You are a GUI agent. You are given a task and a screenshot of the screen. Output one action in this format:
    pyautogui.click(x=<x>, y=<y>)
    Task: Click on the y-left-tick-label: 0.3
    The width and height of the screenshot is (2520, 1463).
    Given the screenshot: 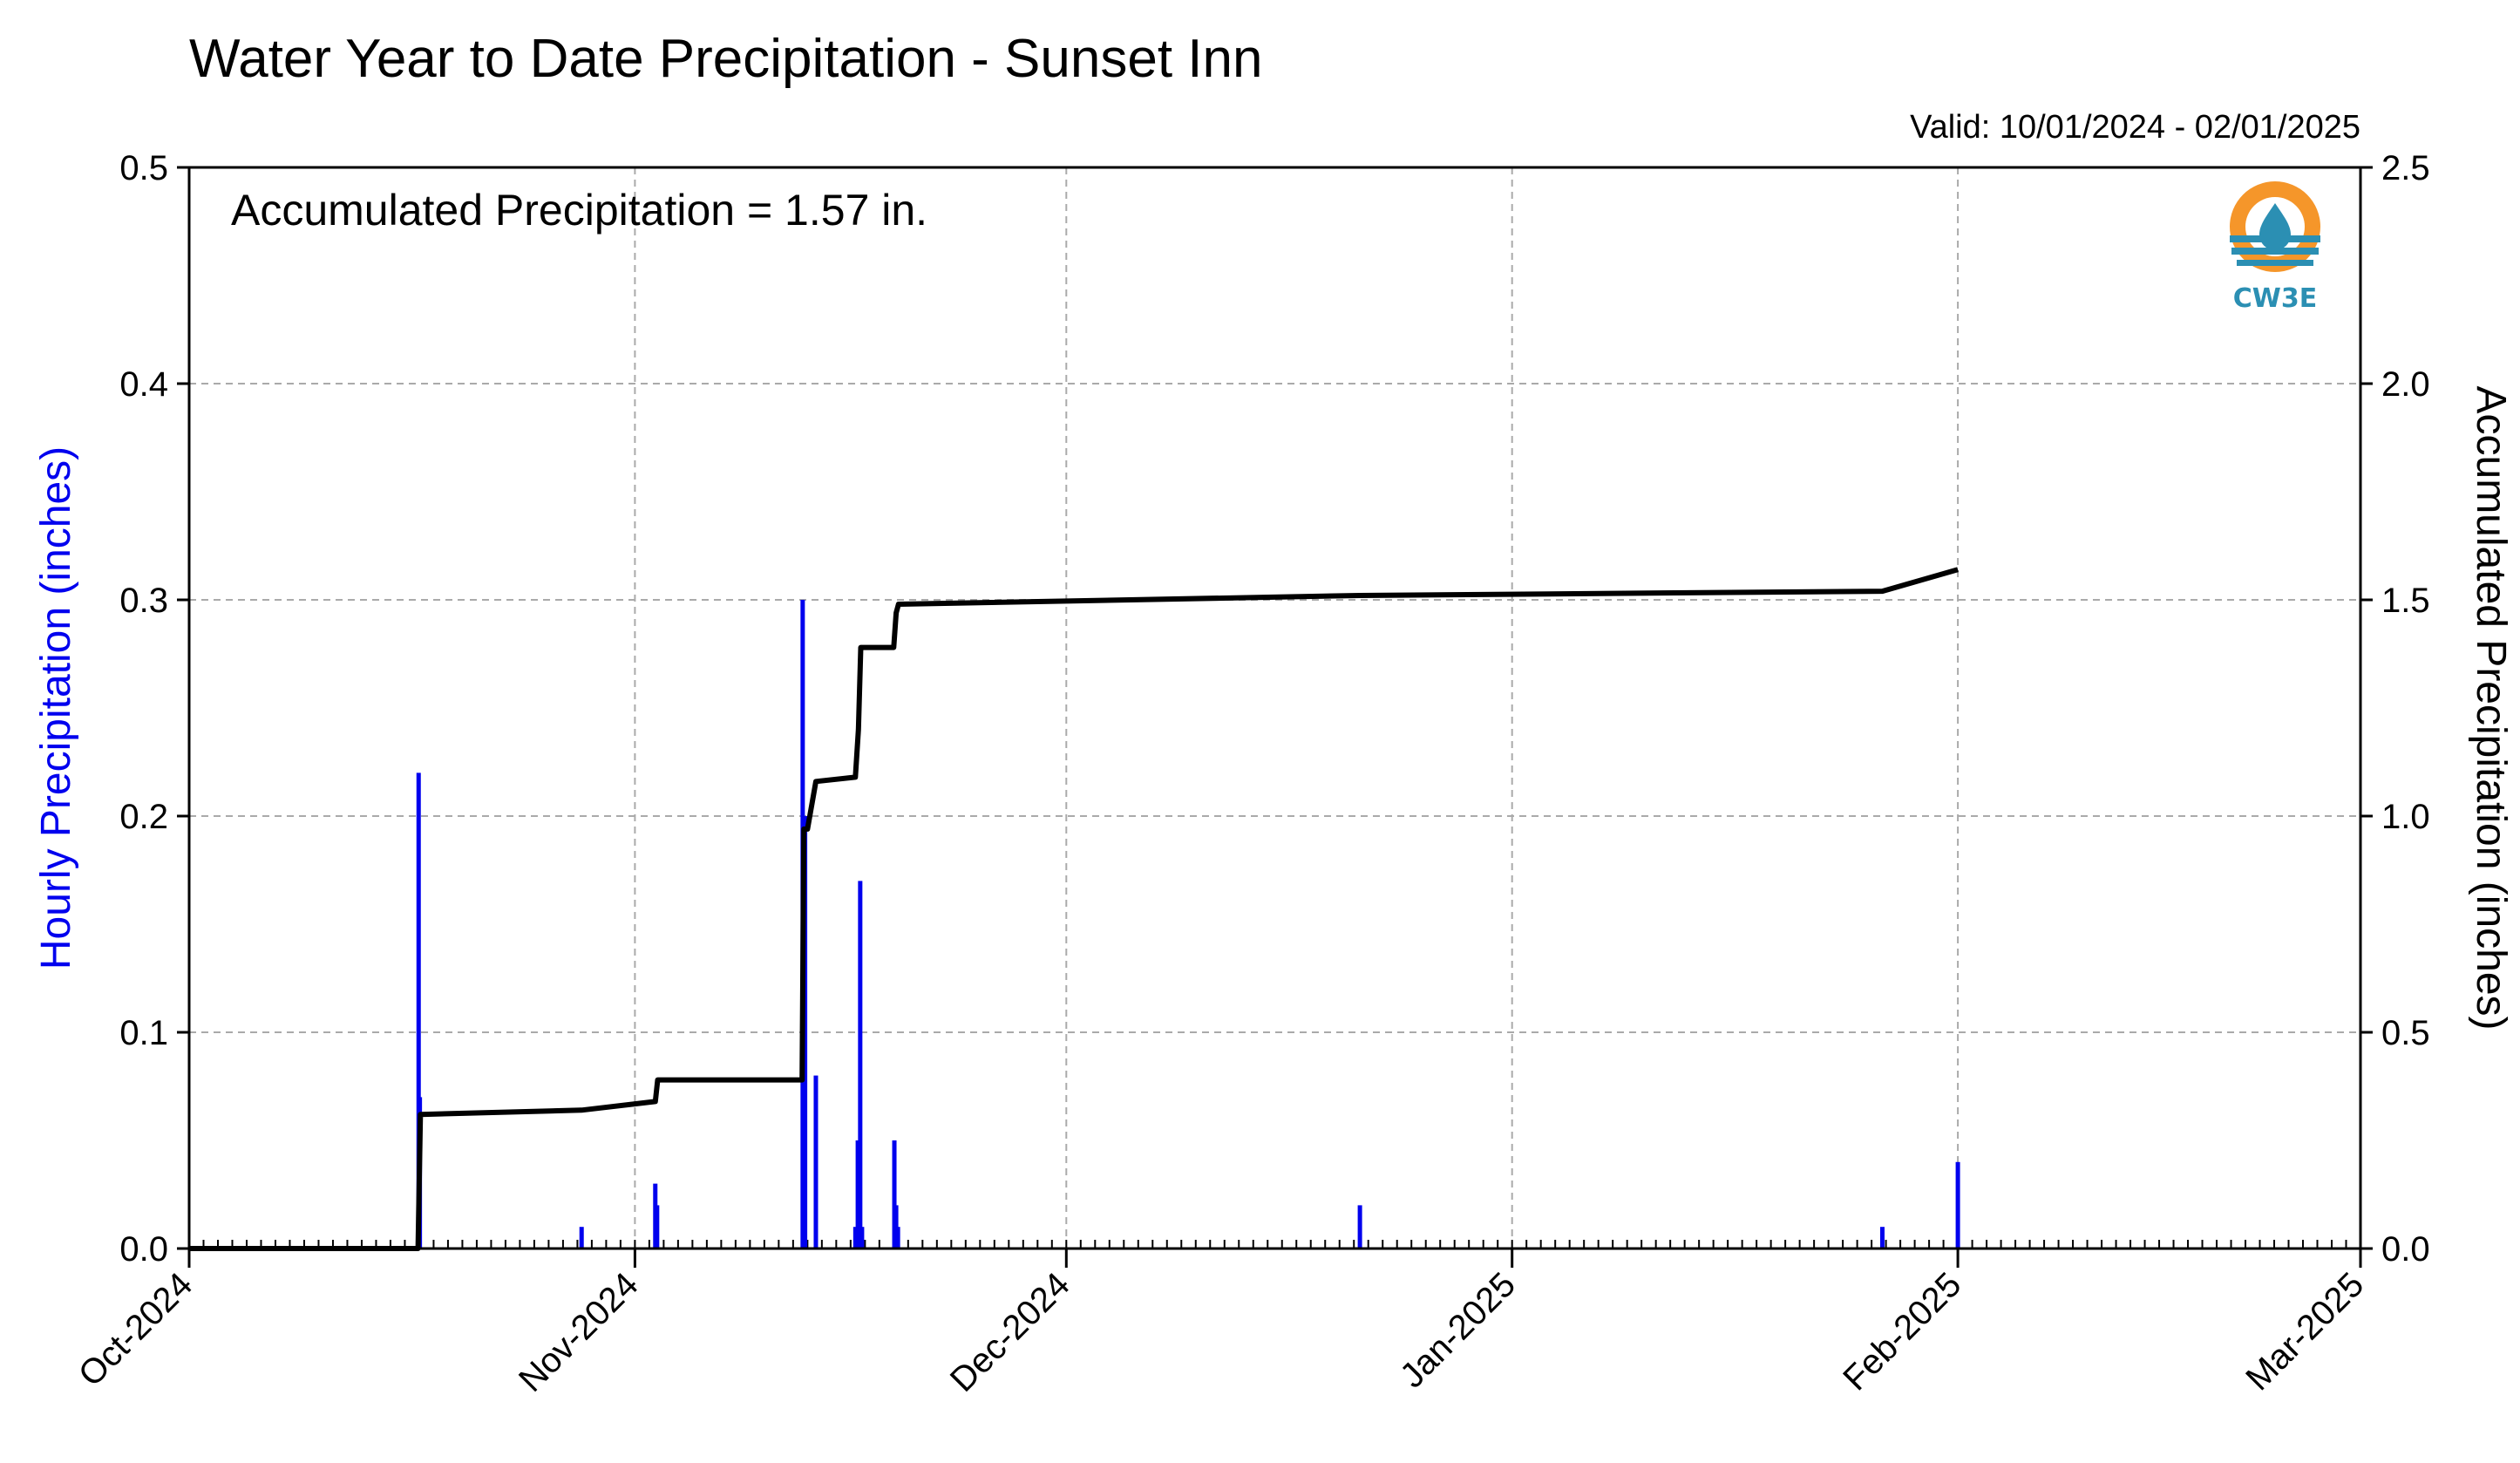 What is the action you would take?
    pyautogui.click(x=143, y=601)
    